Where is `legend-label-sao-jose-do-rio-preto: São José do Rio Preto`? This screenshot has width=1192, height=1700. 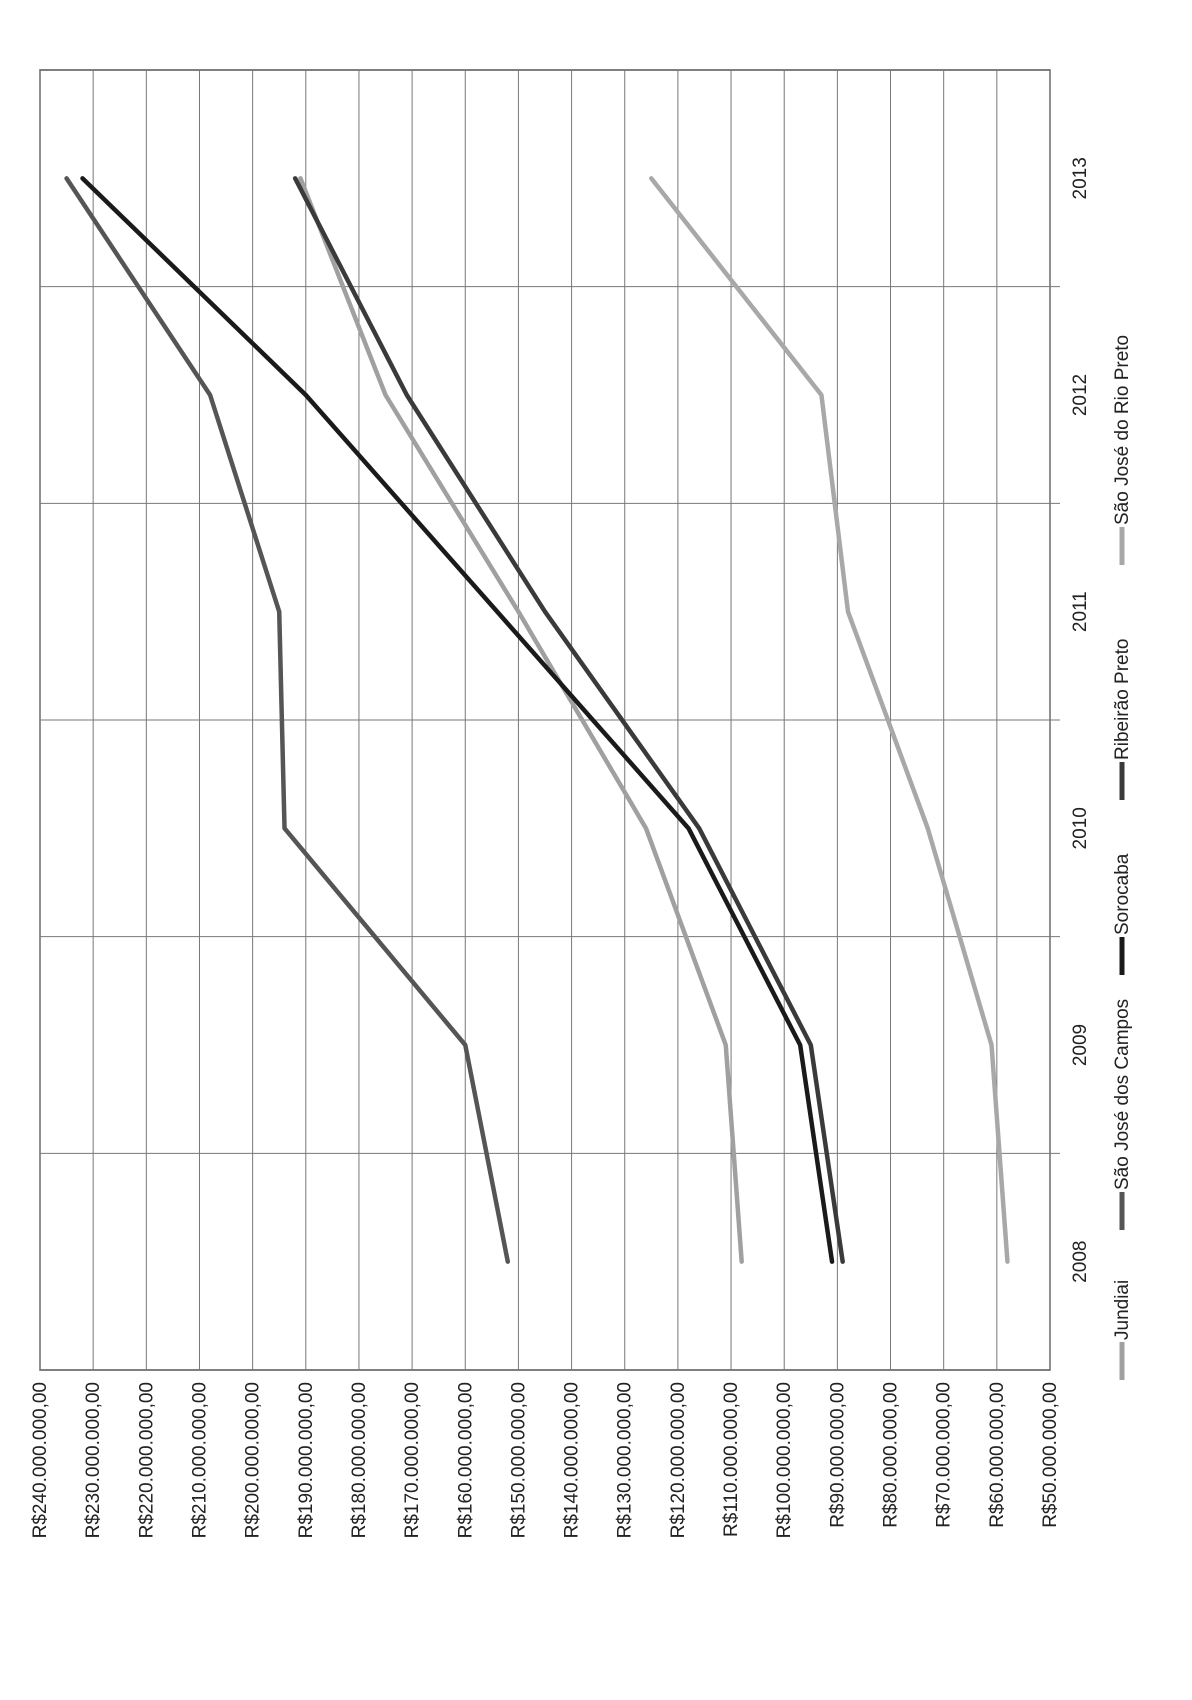
legend-label-sao-jose-do-rio-preto: São José do Rio Preto is located at coordinates (1122, 430).